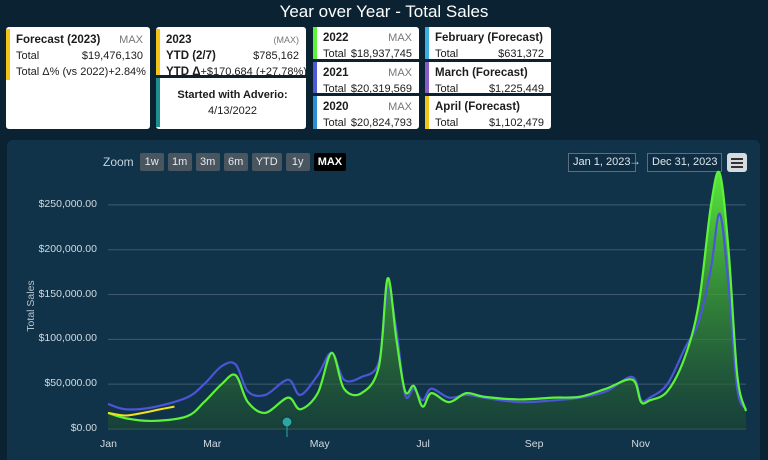 The image size is (768, 460). Describe the element at coordinates (151, 162) in the screenshot. I see `zoom-1w-button: 1w` at that location.